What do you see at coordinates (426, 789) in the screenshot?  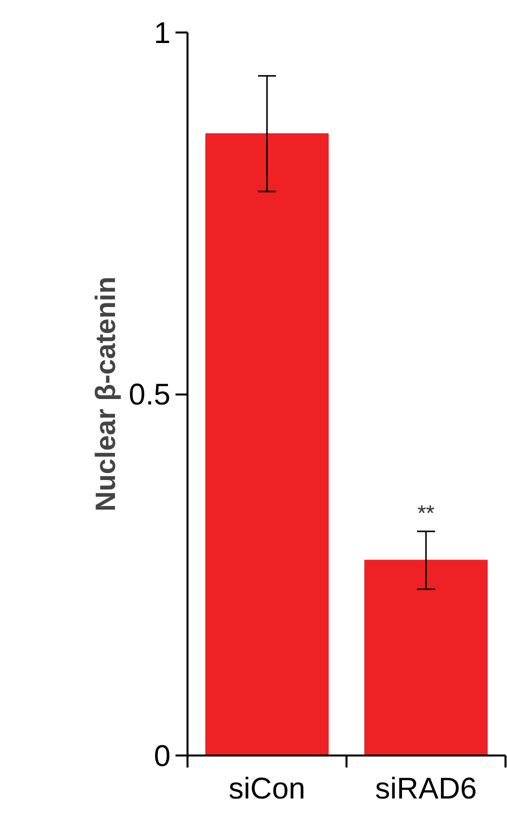 I see `x-tick-label: siRAD6` at bounding box center [426, 789].